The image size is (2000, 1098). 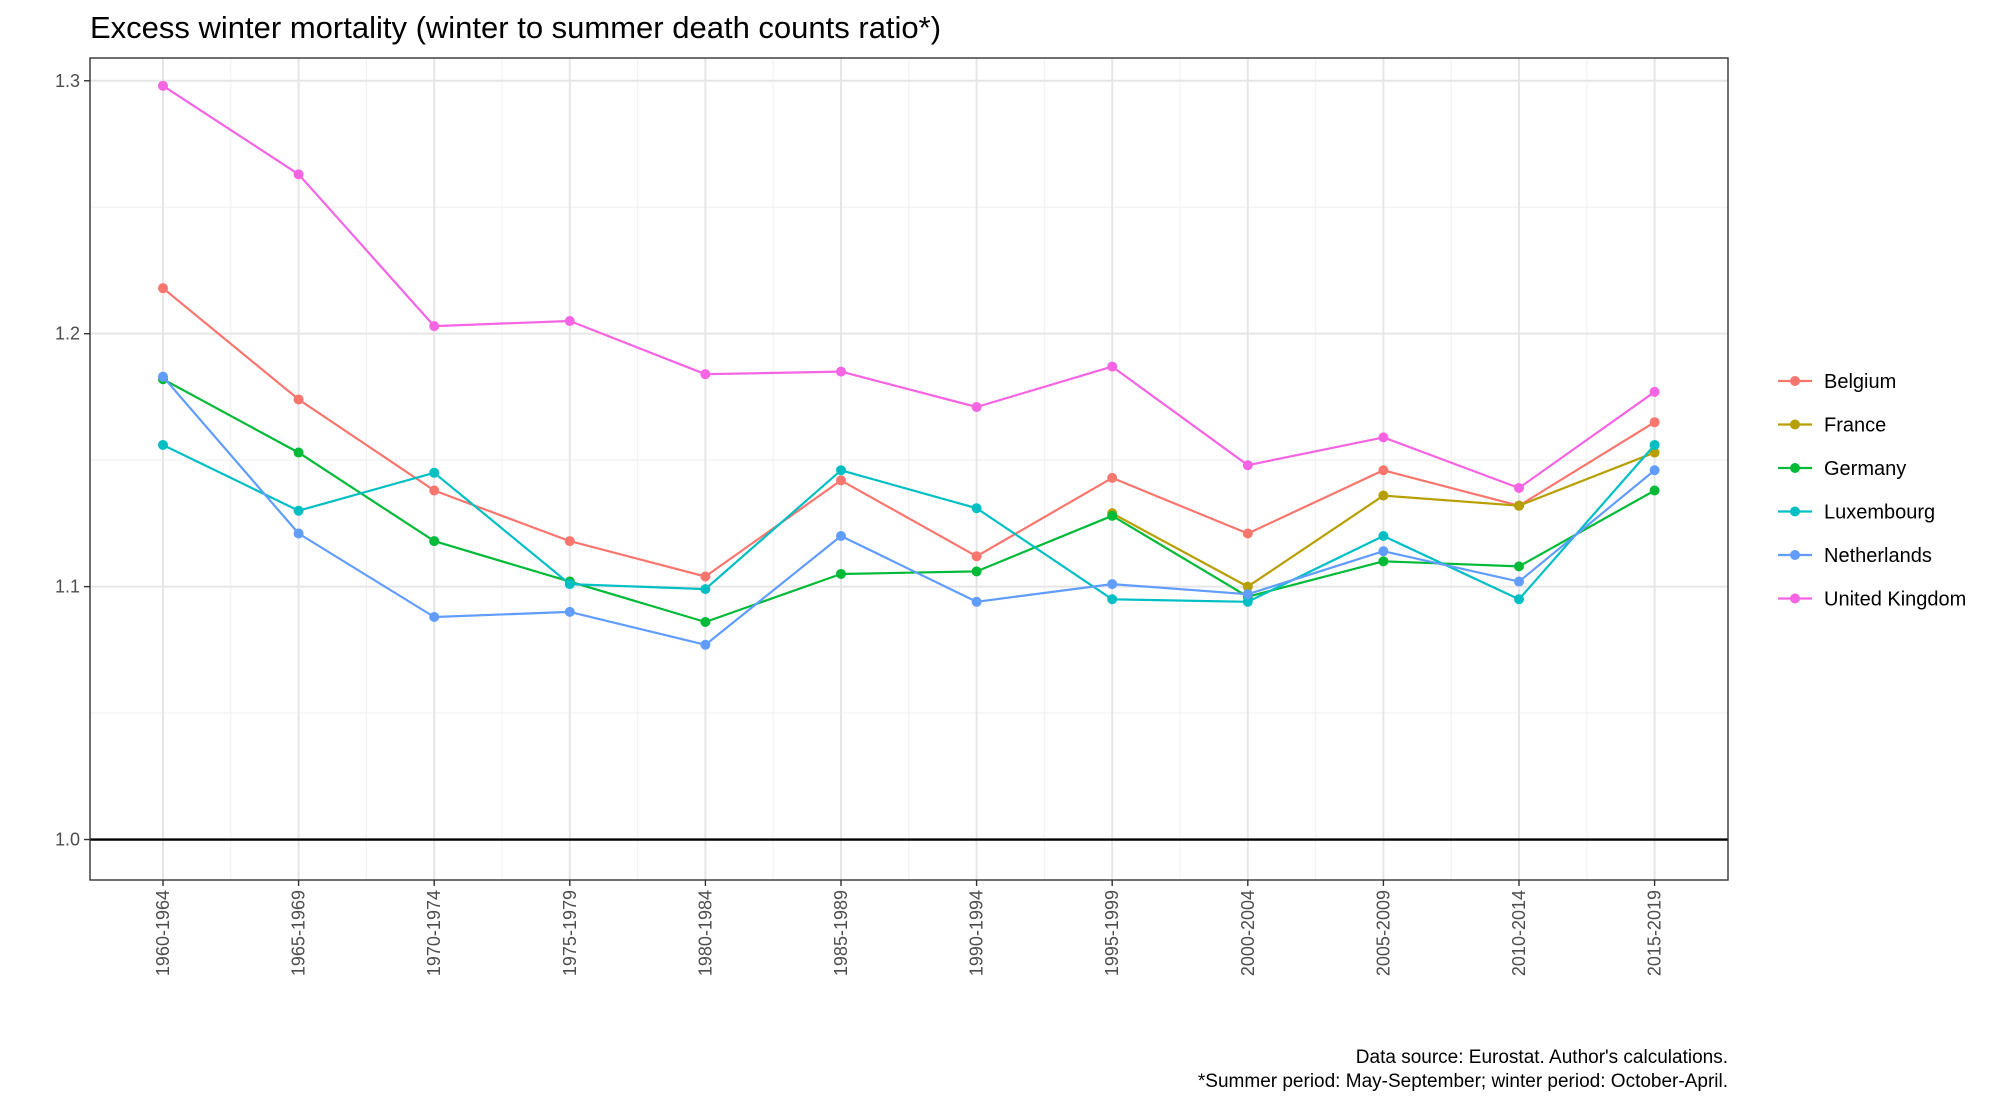 I want to click on x-tick-label: 1980-1984, so click(x=705, y=933).